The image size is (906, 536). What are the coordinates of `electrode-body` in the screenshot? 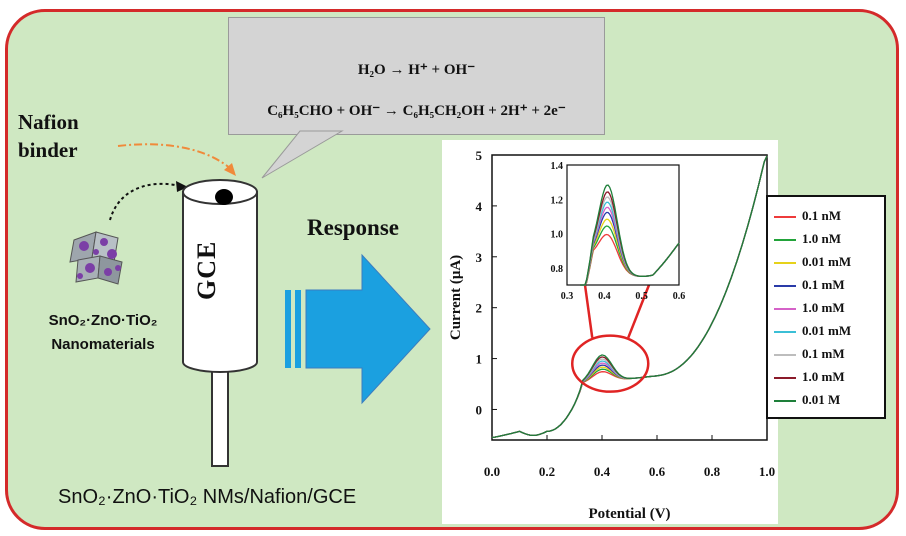 It's located at (220, 282).